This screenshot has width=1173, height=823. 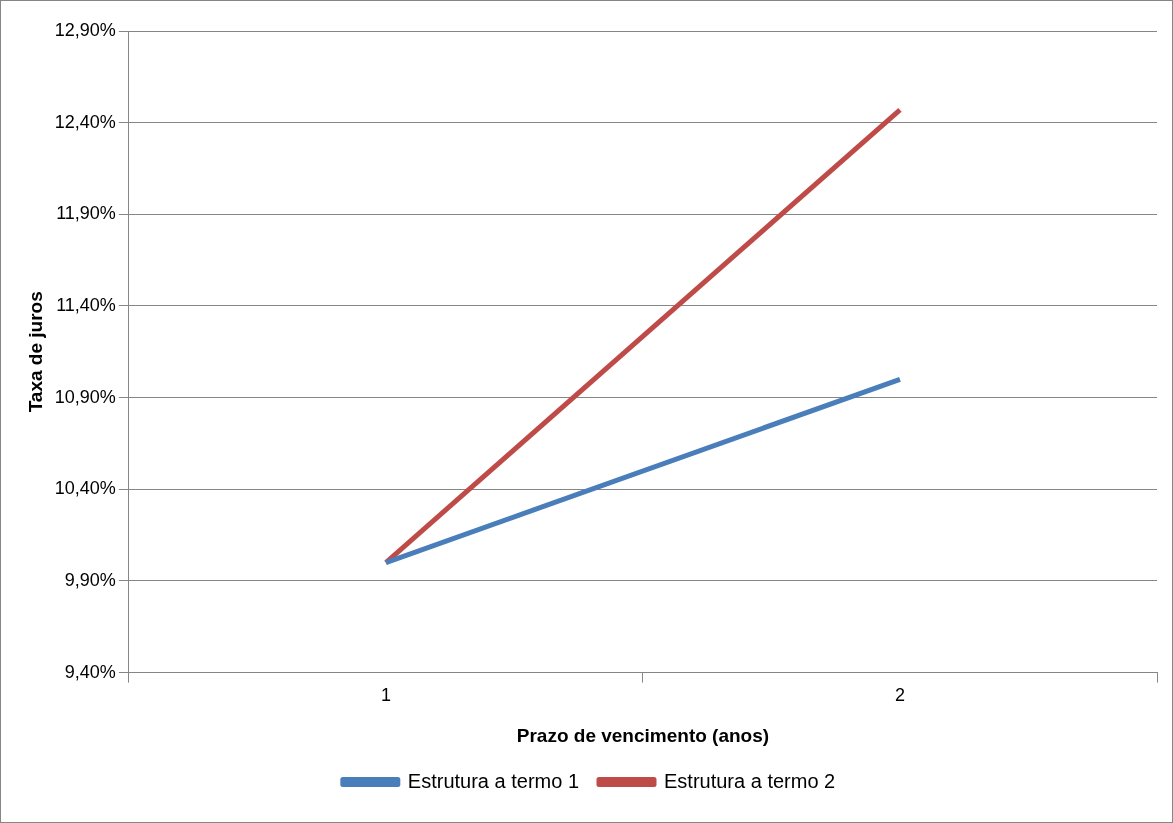 What do you see at coordinates (90, 579) in the screenshot?
I see `y-tick-label: 9,90%` at bounding box center [90, 579].